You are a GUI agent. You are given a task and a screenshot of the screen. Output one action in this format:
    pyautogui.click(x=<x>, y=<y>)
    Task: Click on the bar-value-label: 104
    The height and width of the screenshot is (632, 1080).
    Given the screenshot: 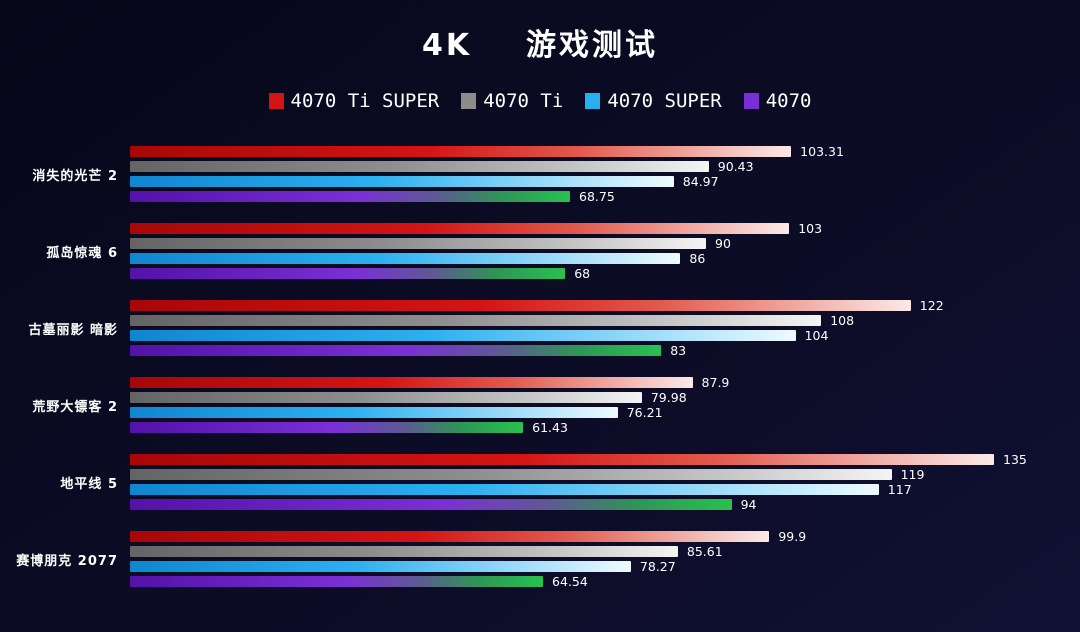 What is the action you would take?
    pyautogui.click(x=816, y=335)
    